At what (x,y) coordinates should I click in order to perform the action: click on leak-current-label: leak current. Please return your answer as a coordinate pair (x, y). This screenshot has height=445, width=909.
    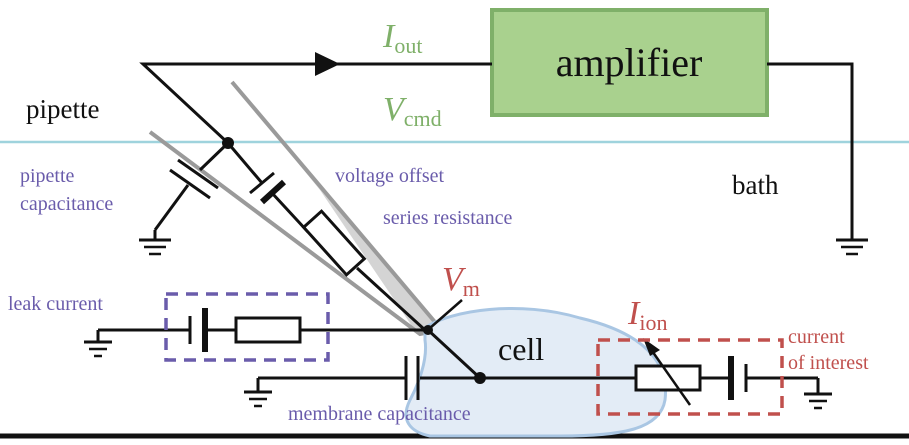
    Looking at the image, I should click on (55, 304).